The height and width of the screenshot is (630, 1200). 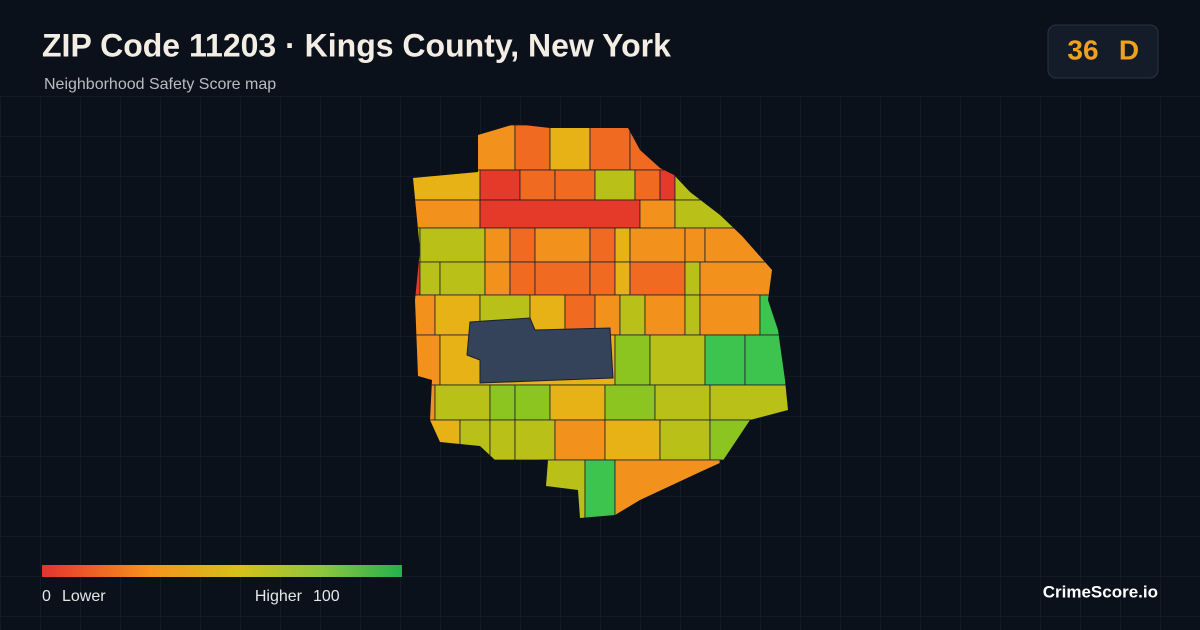 I want to click on brand: CrimeScore.io, so click(x=1100, y=591).